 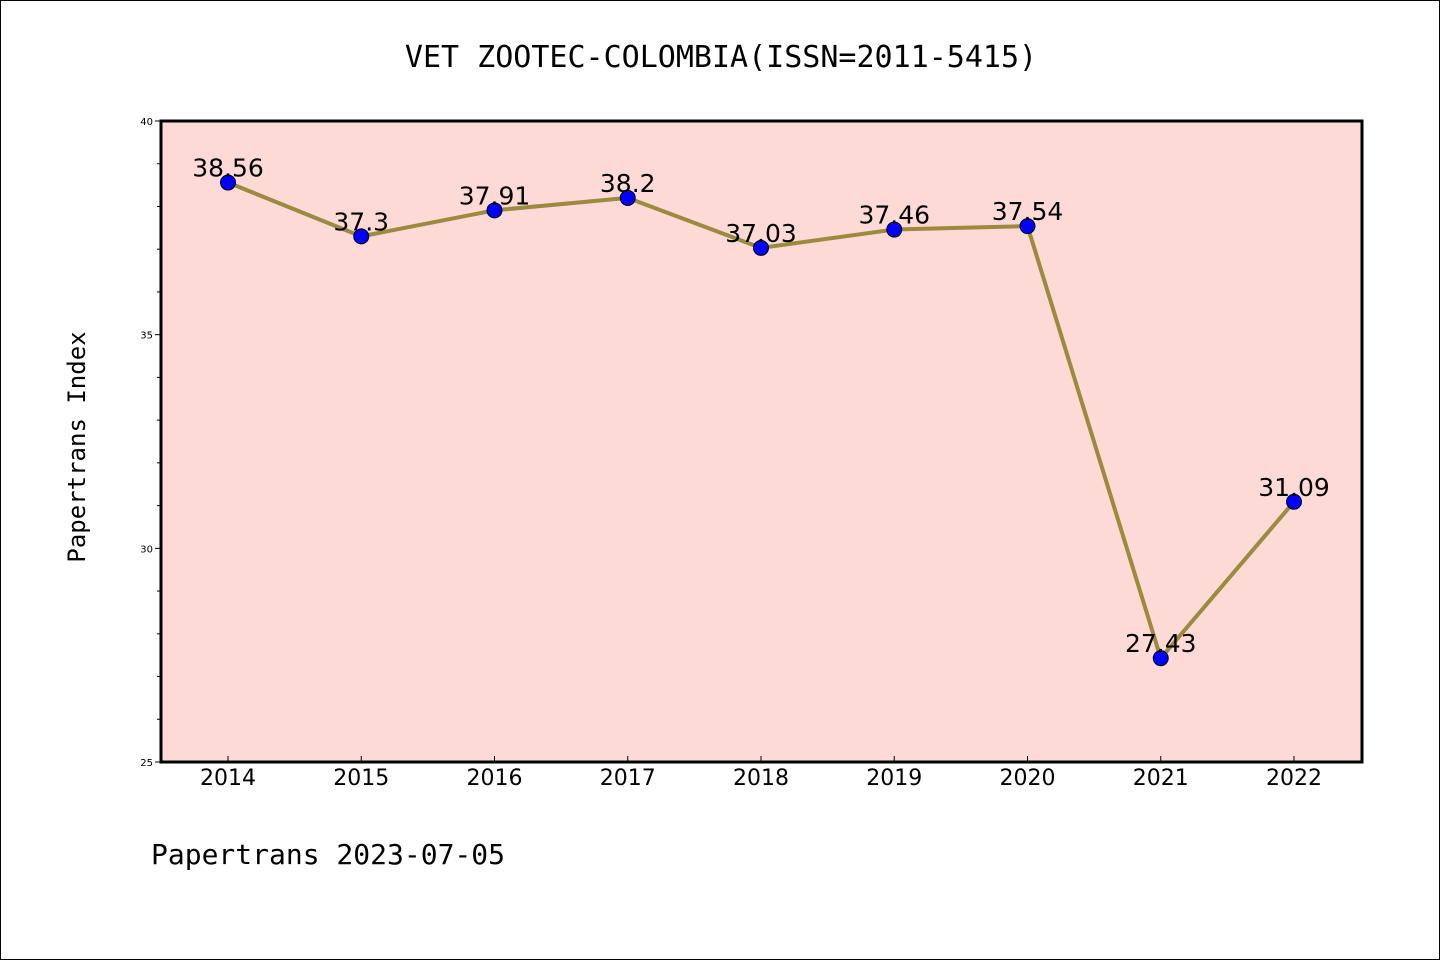 I want to click on y-tick-label: 40, so click(x=146, y=122).